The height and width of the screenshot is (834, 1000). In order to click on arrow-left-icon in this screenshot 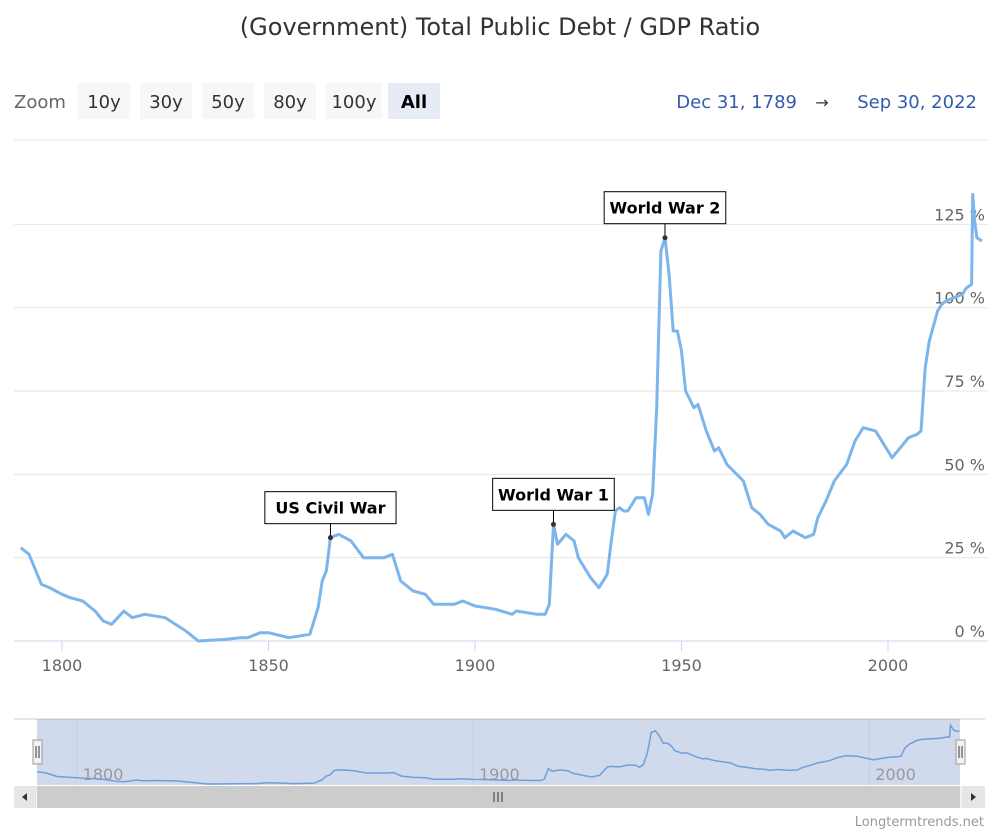, I will do `click(24, 797)`.